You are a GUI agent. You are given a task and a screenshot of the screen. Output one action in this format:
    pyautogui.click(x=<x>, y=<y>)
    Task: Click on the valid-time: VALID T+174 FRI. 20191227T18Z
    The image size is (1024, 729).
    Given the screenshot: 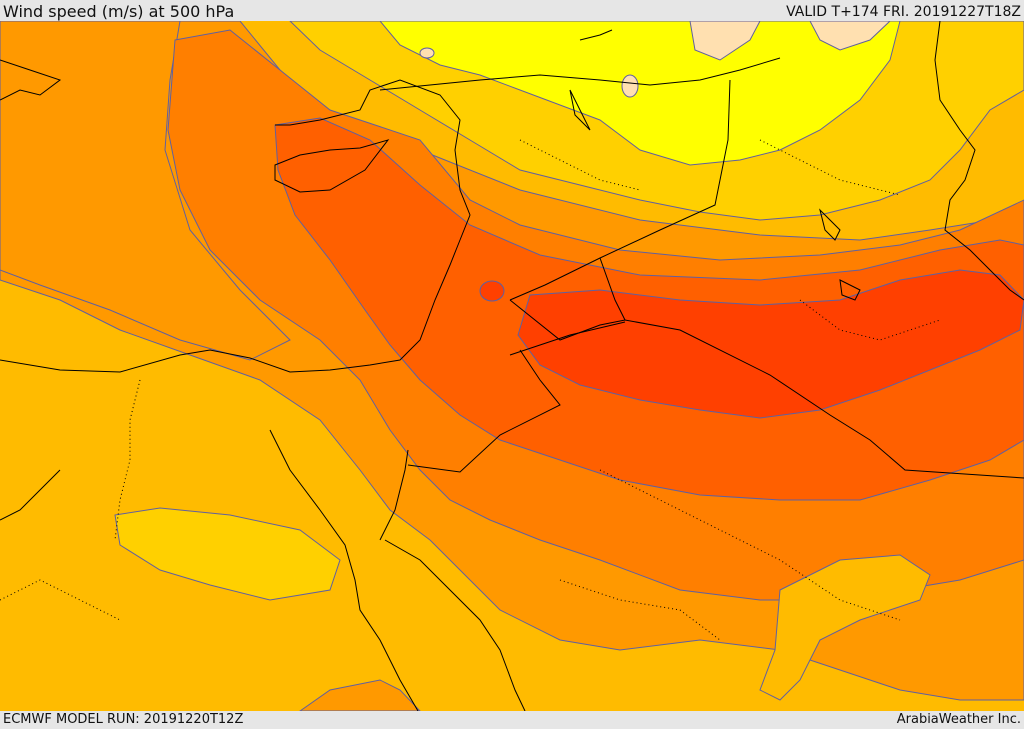 What is the action you would take?
    pyautogui.click(x=903, y=12)
    